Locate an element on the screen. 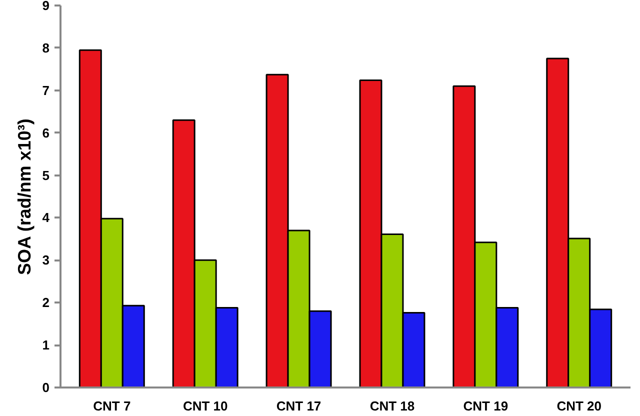 This screenshot has width=640, height=416. y-tick-label: 2 is located at coordinates (46, 302).